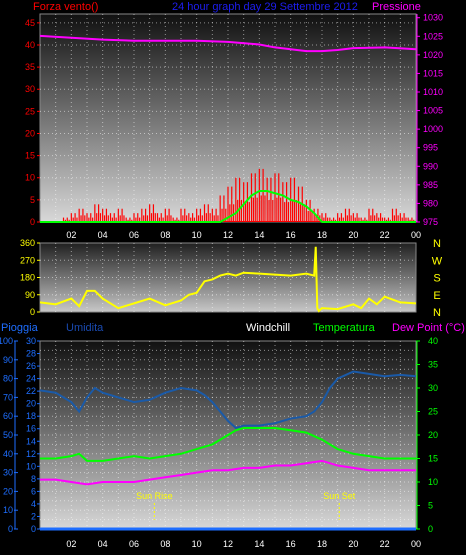 Image resolution: width=466 pixels, height=555 pixels. Describe the element at coordinates (30, 67) in the screenshot. I see `wind-tick-label: 35` at that location.